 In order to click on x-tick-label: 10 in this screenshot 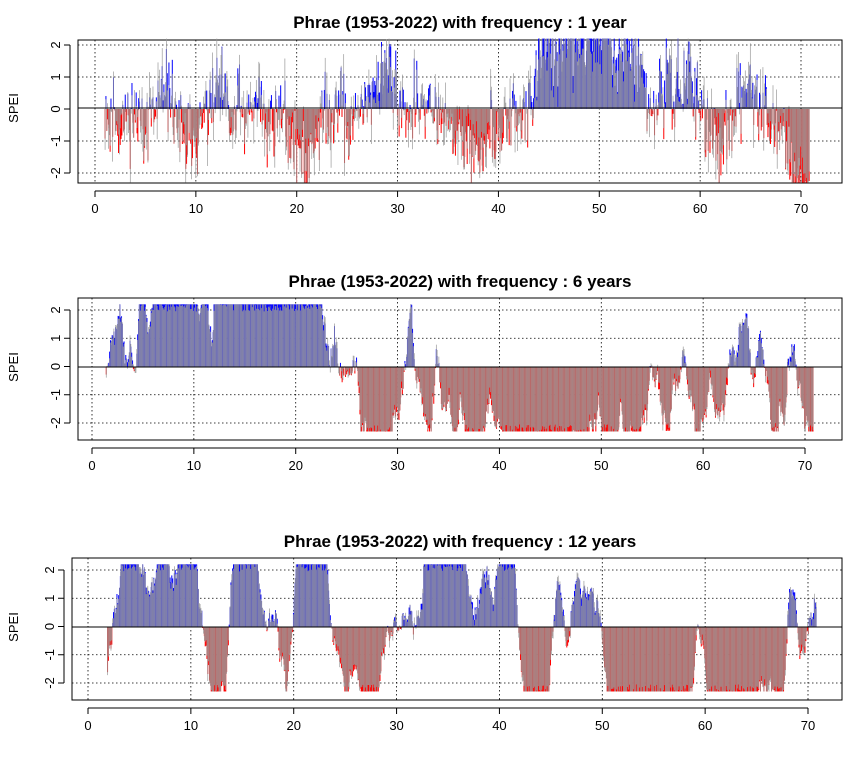, I will do `click(196, 208)`.